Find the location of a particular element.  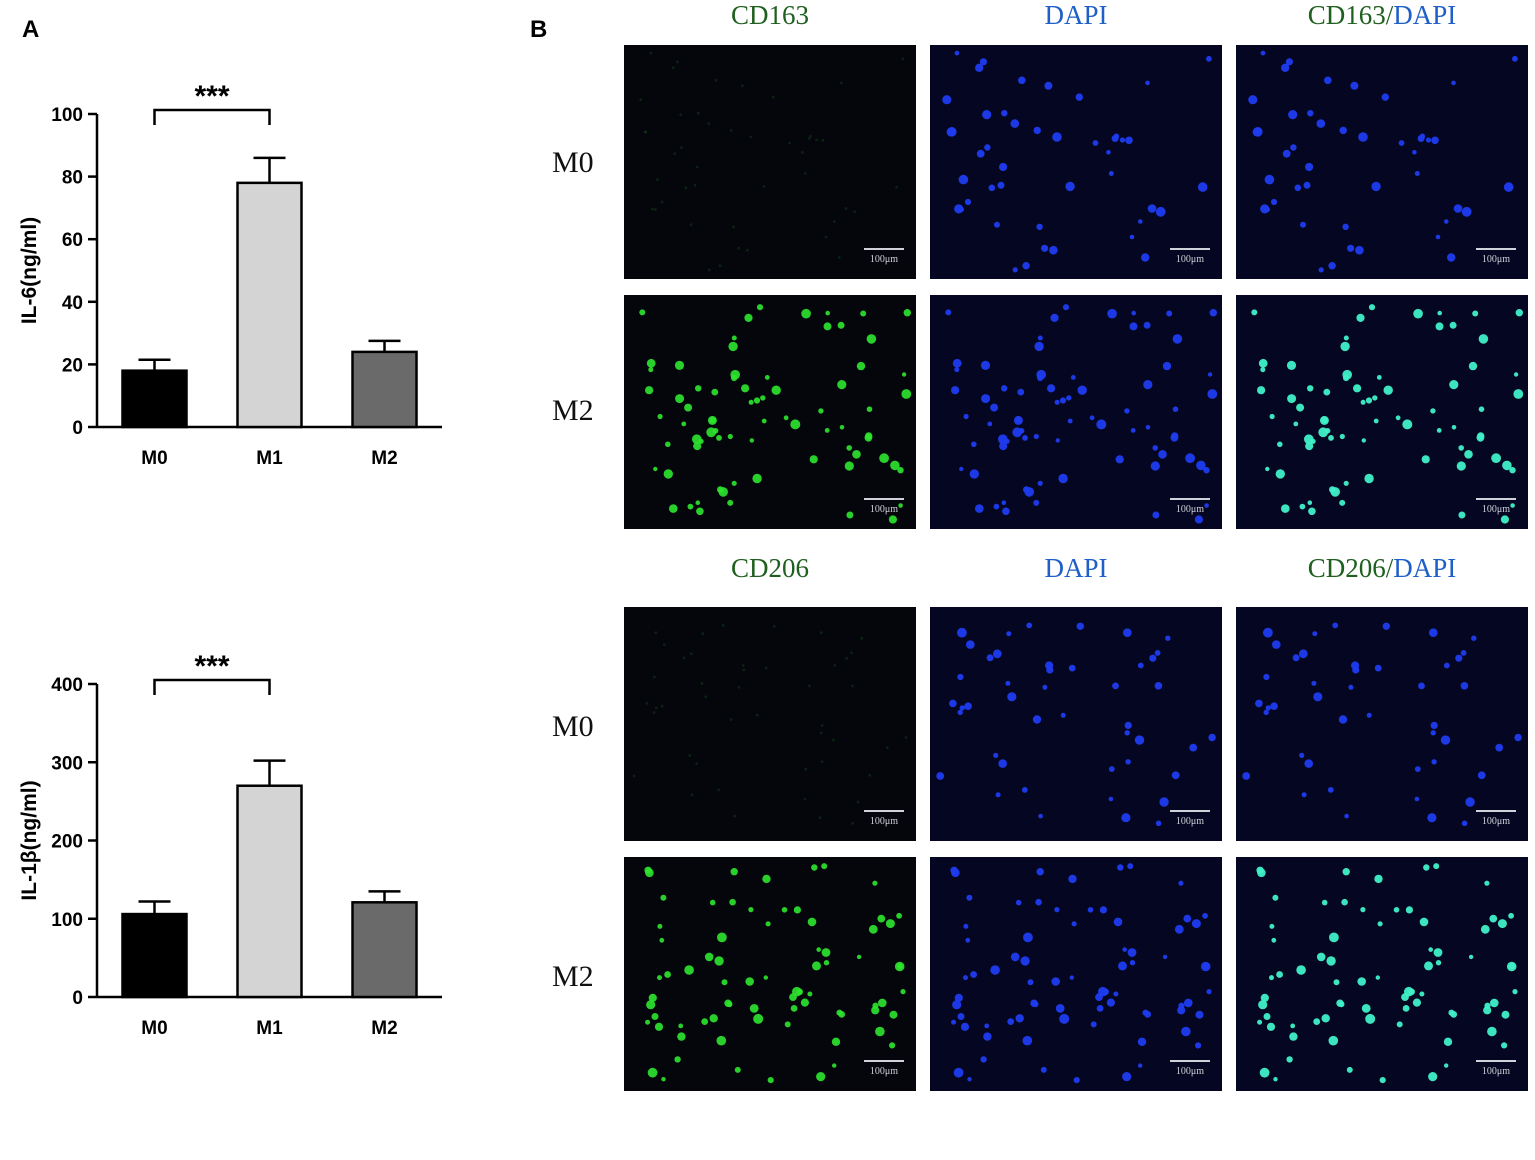

micrograph-merge-top-m2: 100μm is located at coordinates (1382, 412).